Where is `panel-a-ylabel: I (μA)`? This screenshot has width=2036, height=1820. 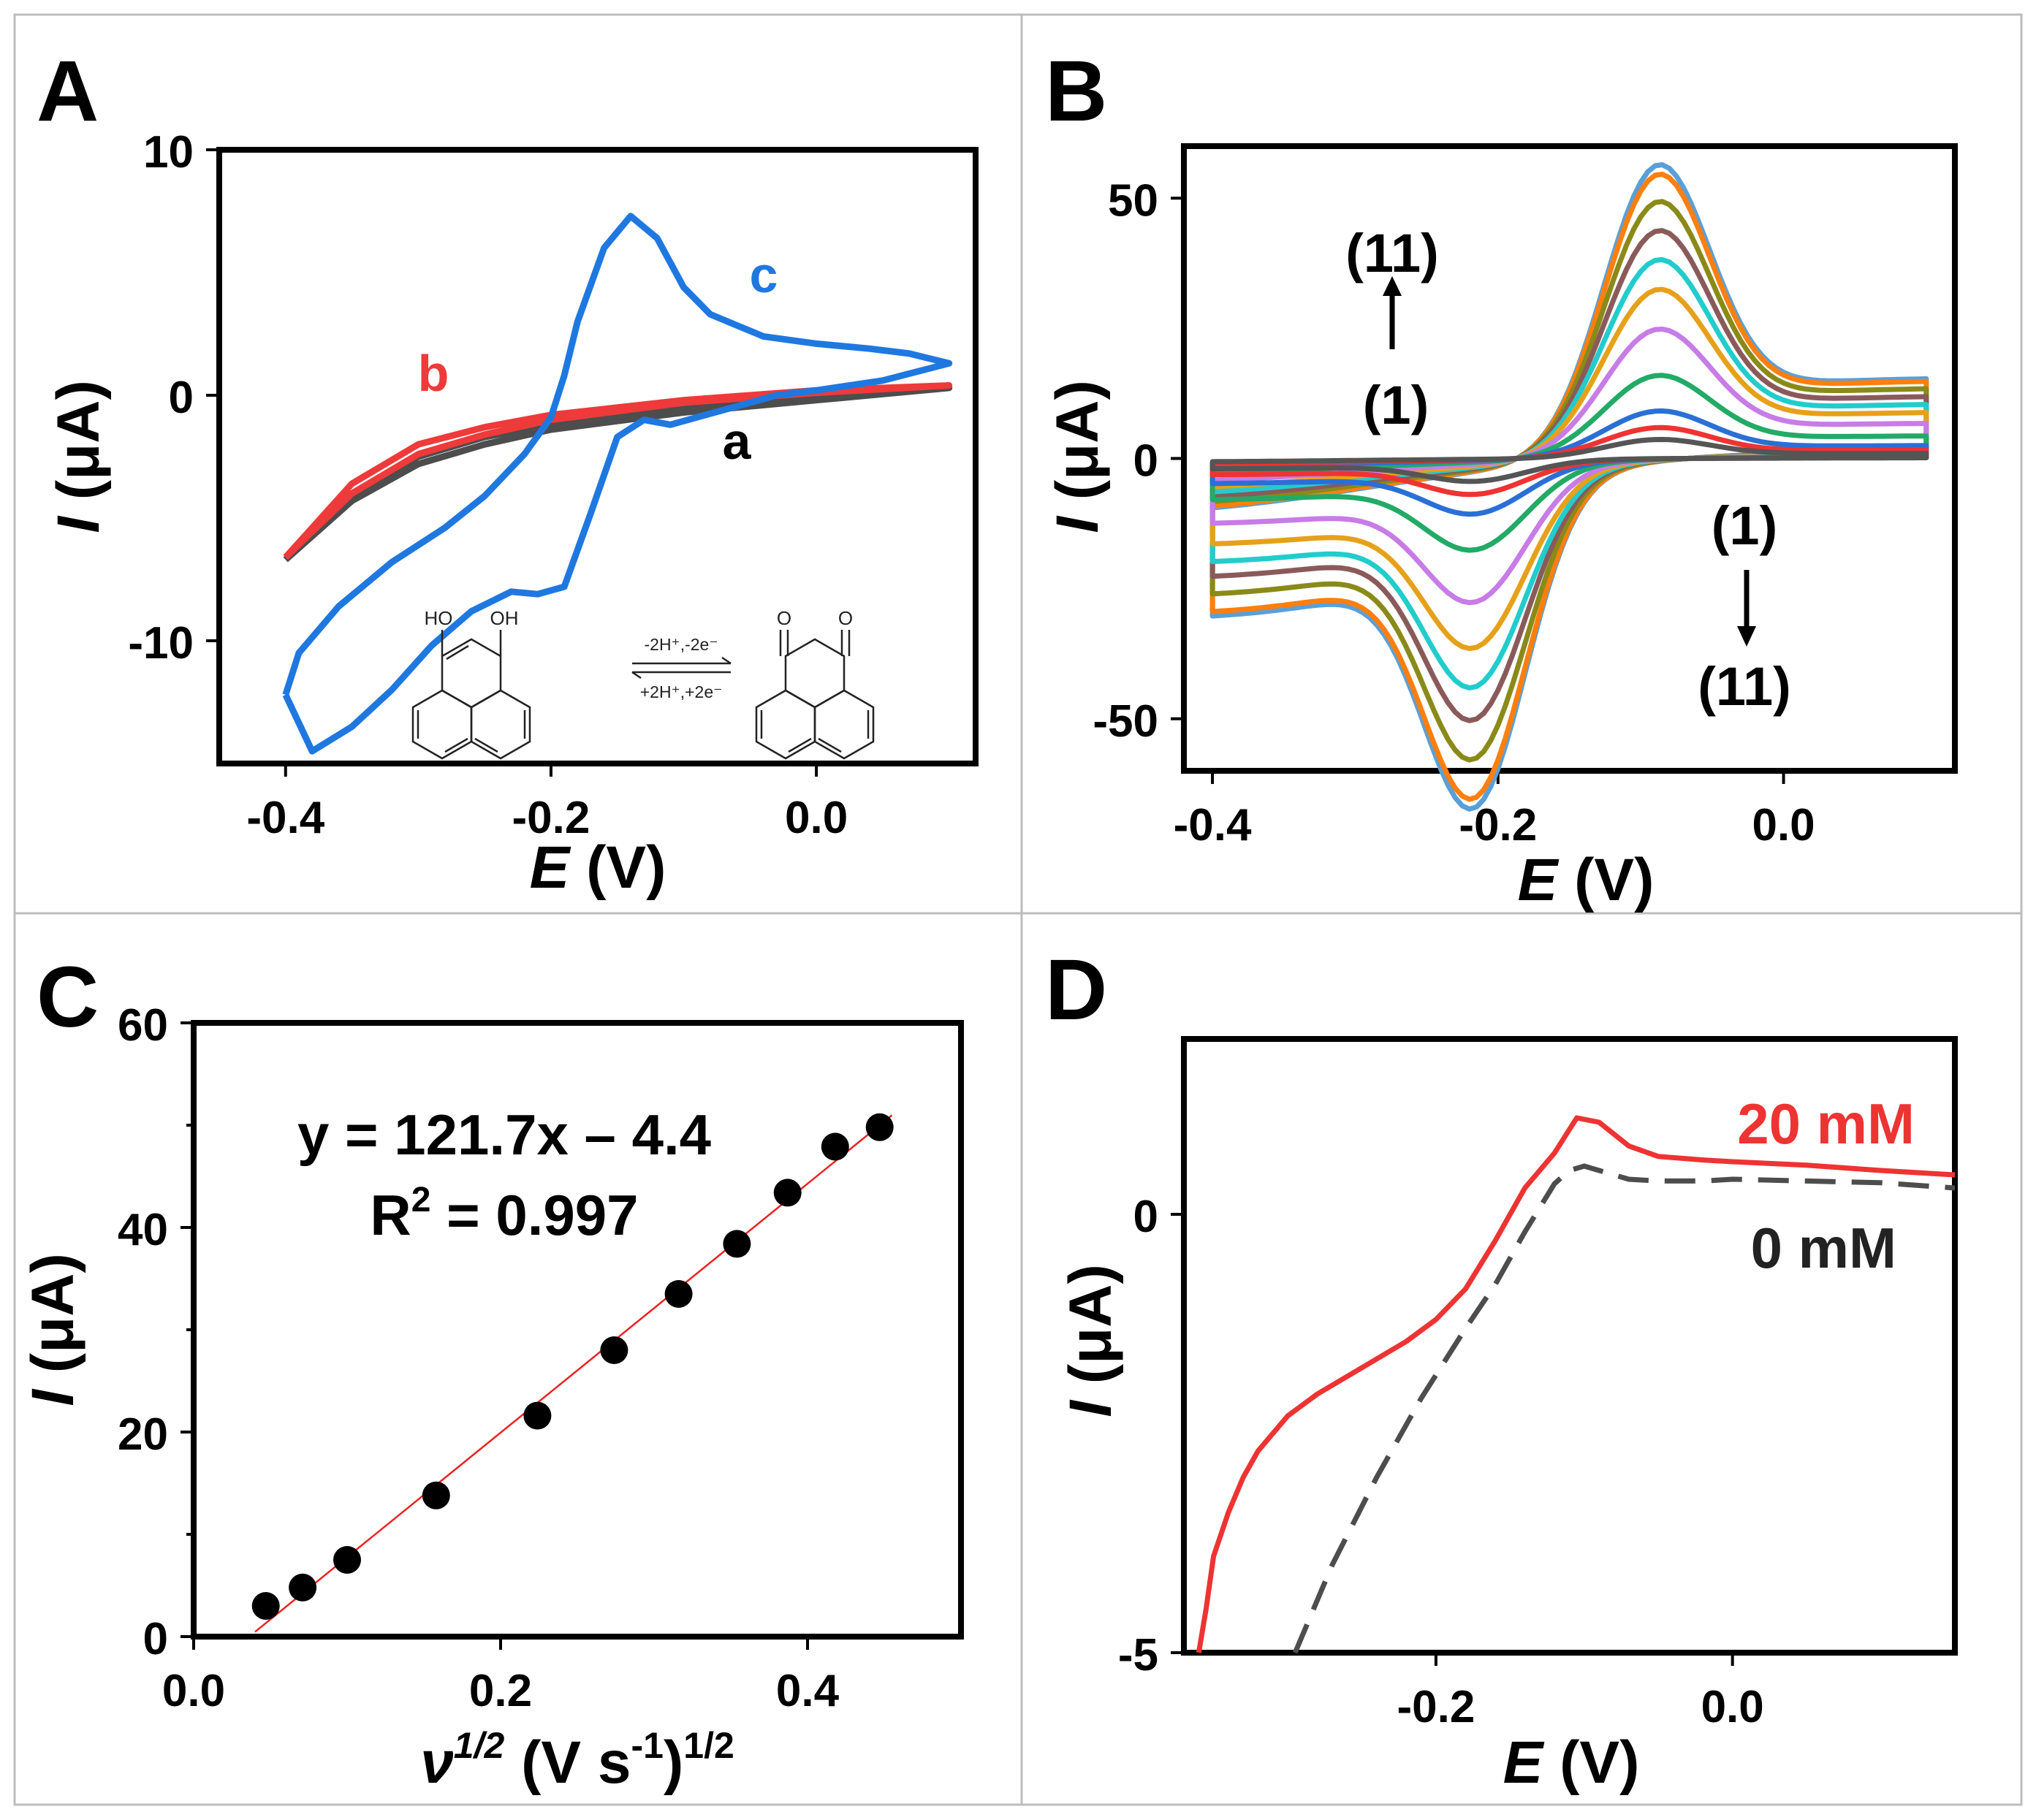 panel-a-ylabel: I (μA) is located at coordinates (78, 457).